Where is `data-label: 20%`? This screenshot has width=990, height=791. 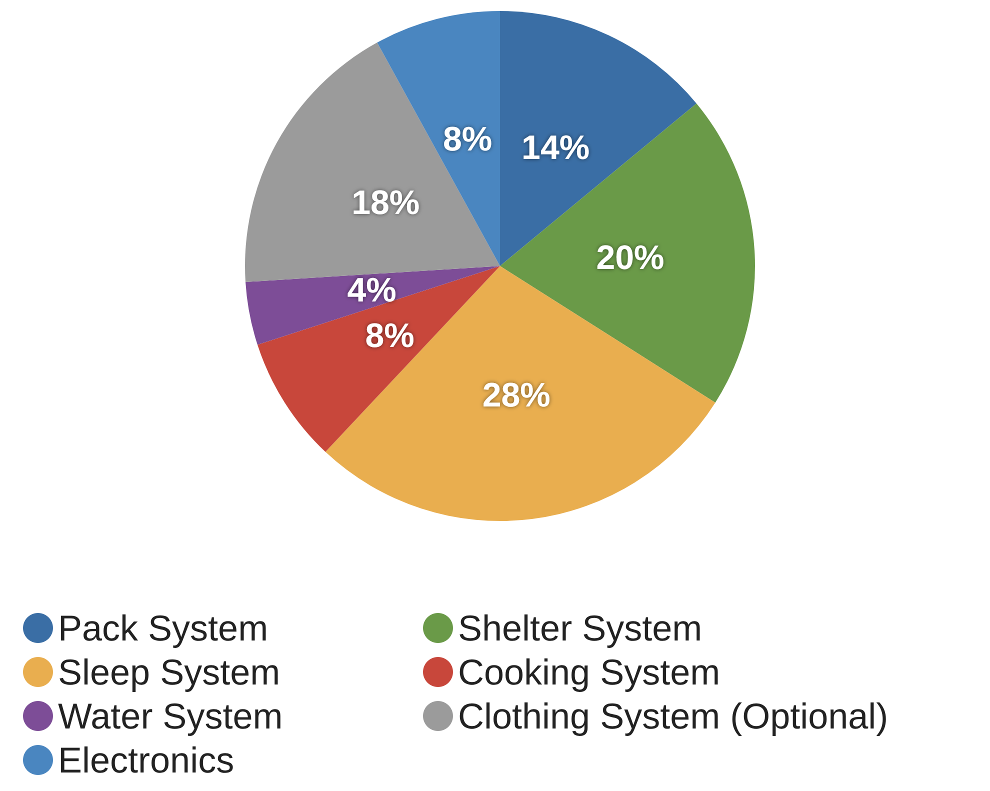 data-label: 20% is located at coordinates (630, 257).